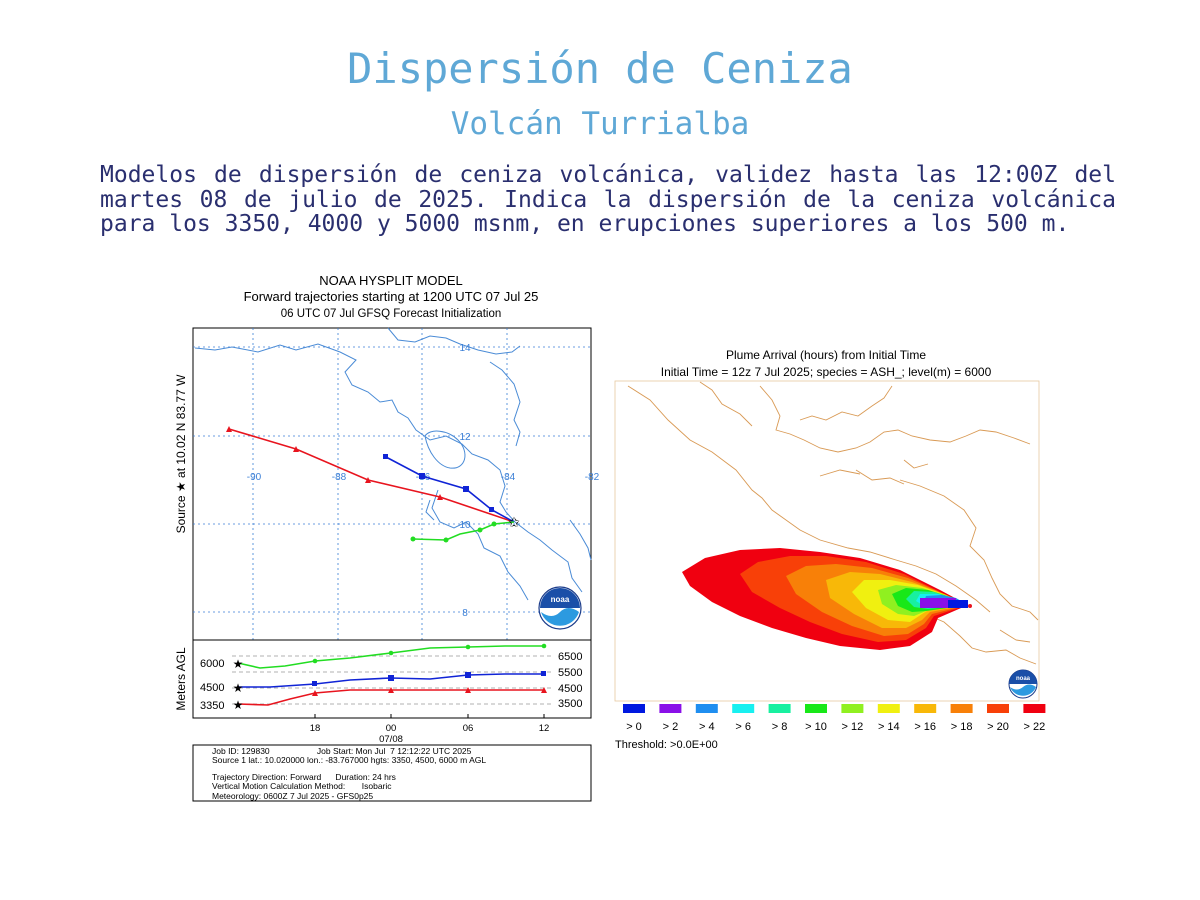  What do you see at coordinates (544, 728) in the screenshot?
I see `time-label-12: 12` at bounding box center [544, 728].